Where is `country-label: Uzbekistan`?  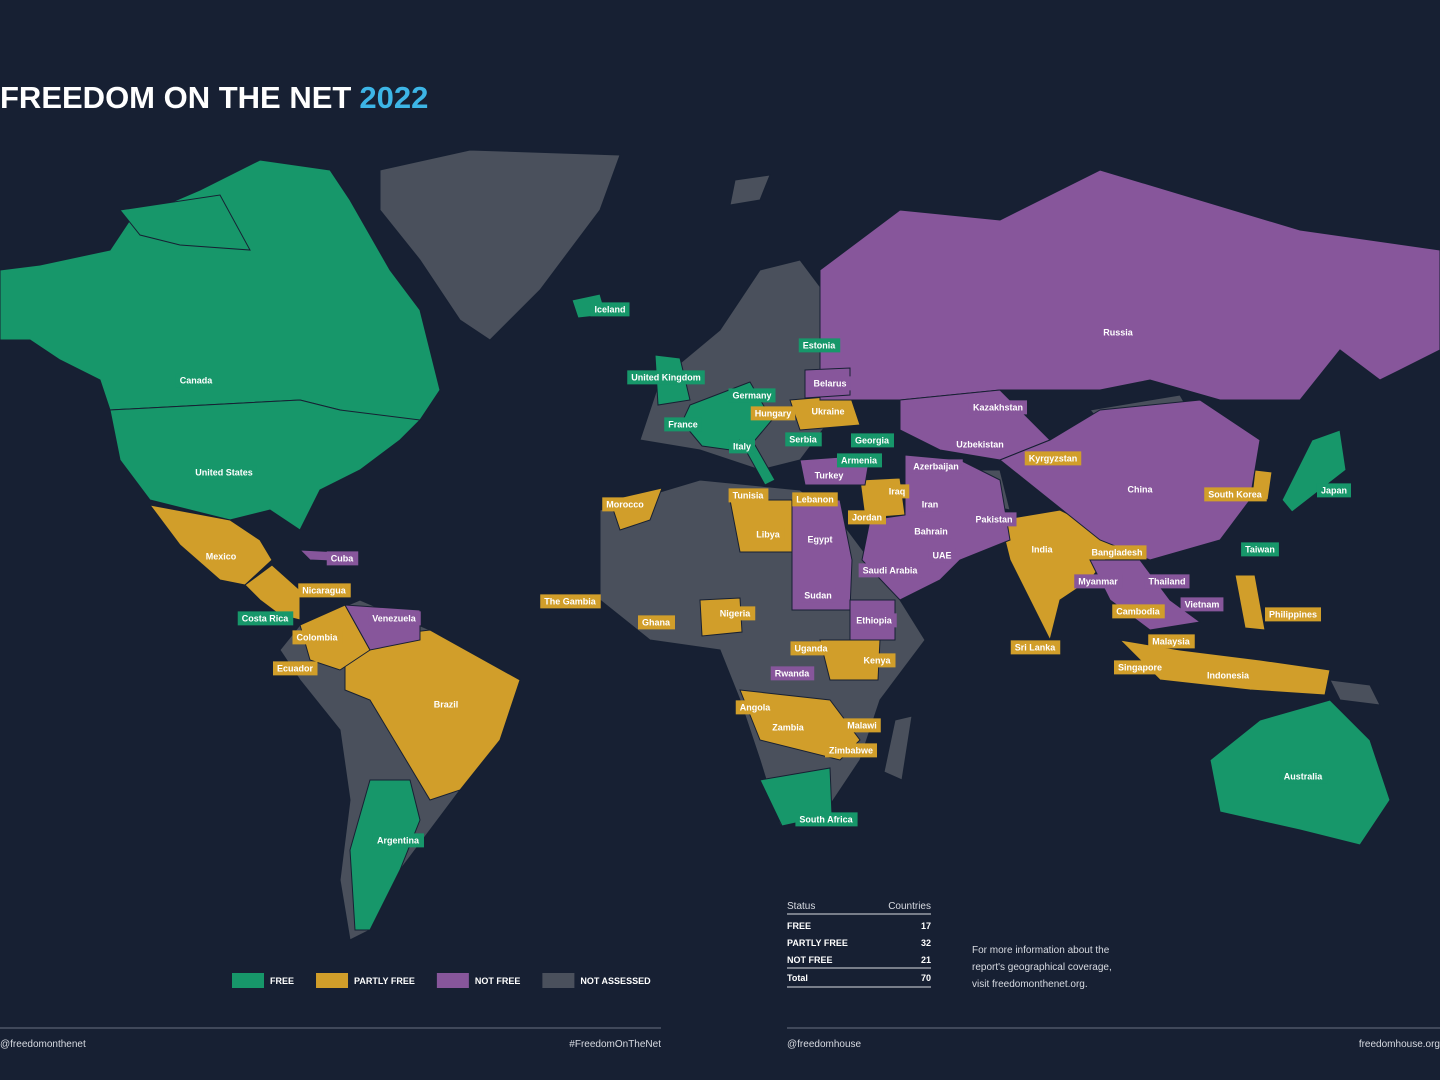
country-label: Uzbekistan is located at coordinates (980, 444).